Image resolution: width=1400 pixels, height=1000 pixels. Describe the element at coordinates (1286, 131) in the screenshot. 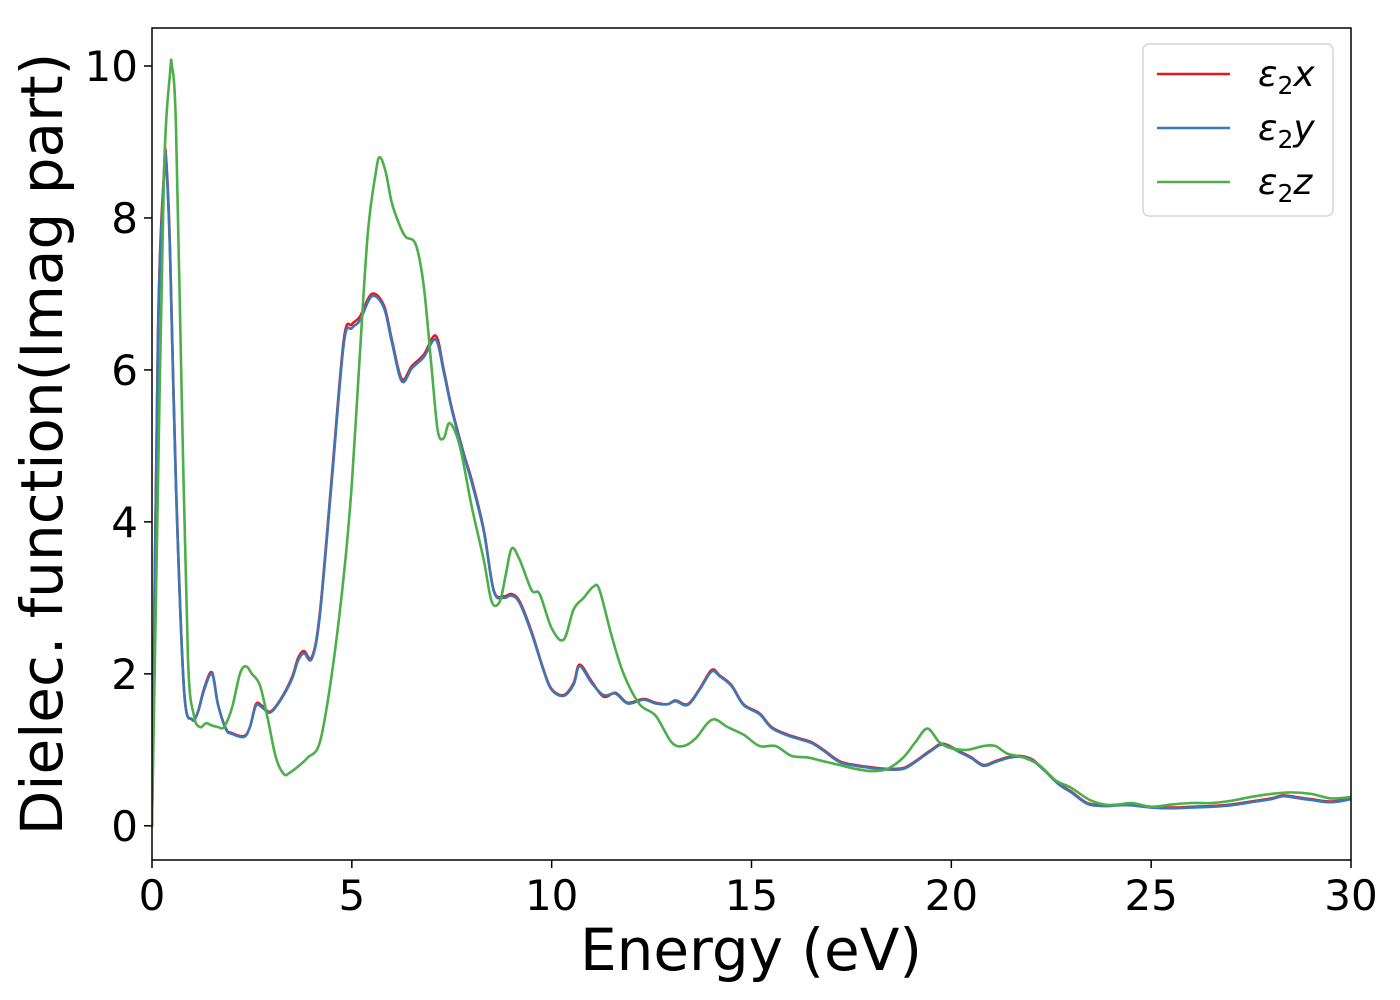

I see `legend-label: ε2y` at that location.